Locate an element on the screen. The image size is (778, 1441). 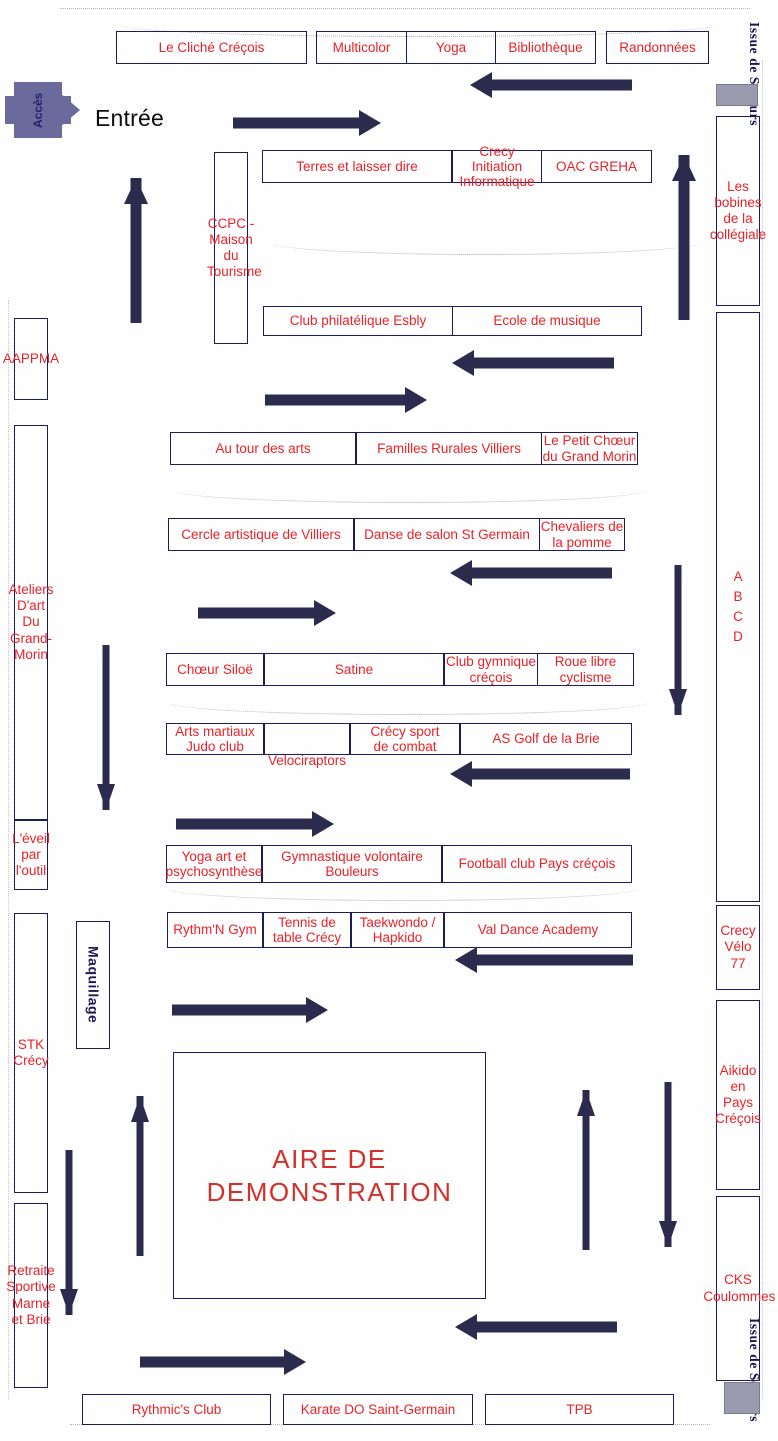
stand-label: Les bobines de la collégiale is located at coordinates (738, 210).